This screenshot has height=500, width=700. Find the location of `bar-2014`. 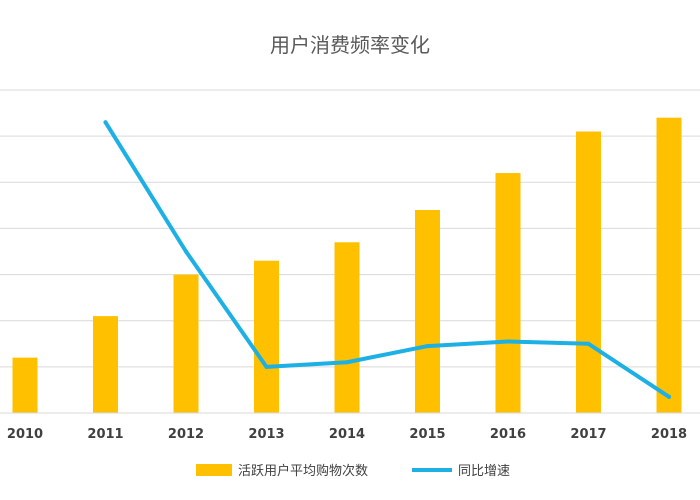

bar-2014 is located at coordinates (347, 327).